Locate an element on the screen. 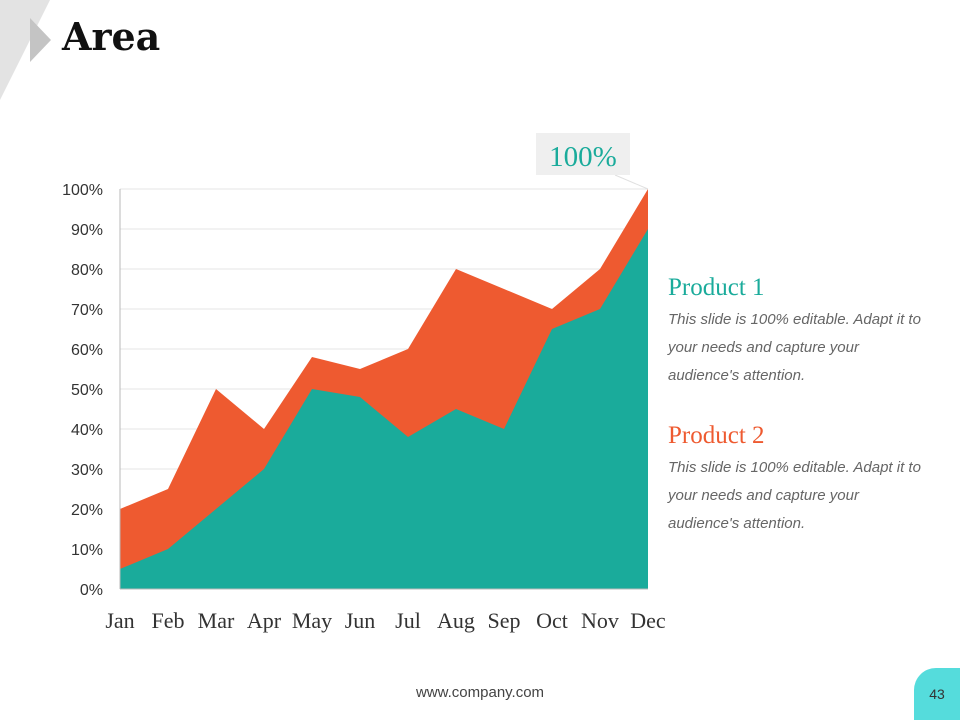 This screenshot has width=960, height=720. x-tick-label: May is located at coordinates (312, 620).